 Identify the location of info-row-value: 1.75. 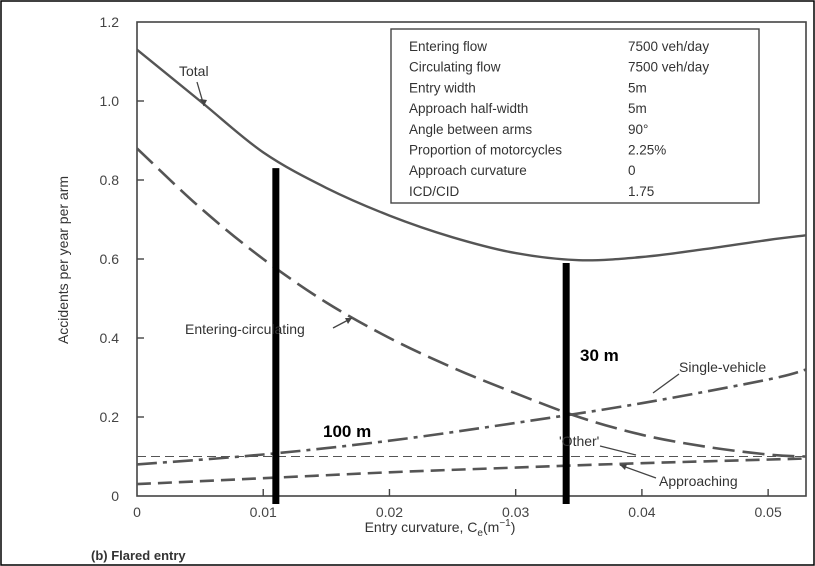
(641, 191).